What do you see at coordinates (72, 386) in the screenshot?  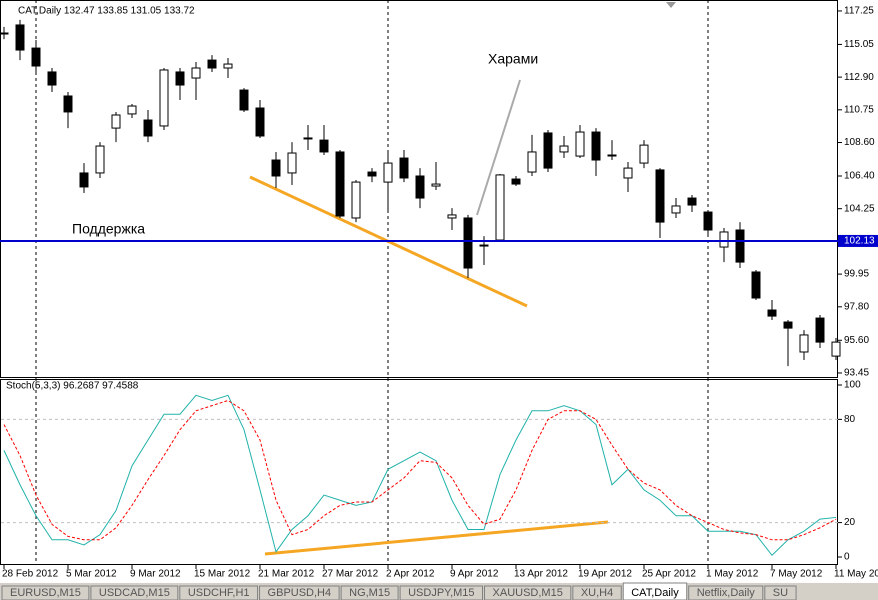 I see `indicator-title: Stoch(5,3,3) 96.2687 97.4588` at bounding box center [72, 386].